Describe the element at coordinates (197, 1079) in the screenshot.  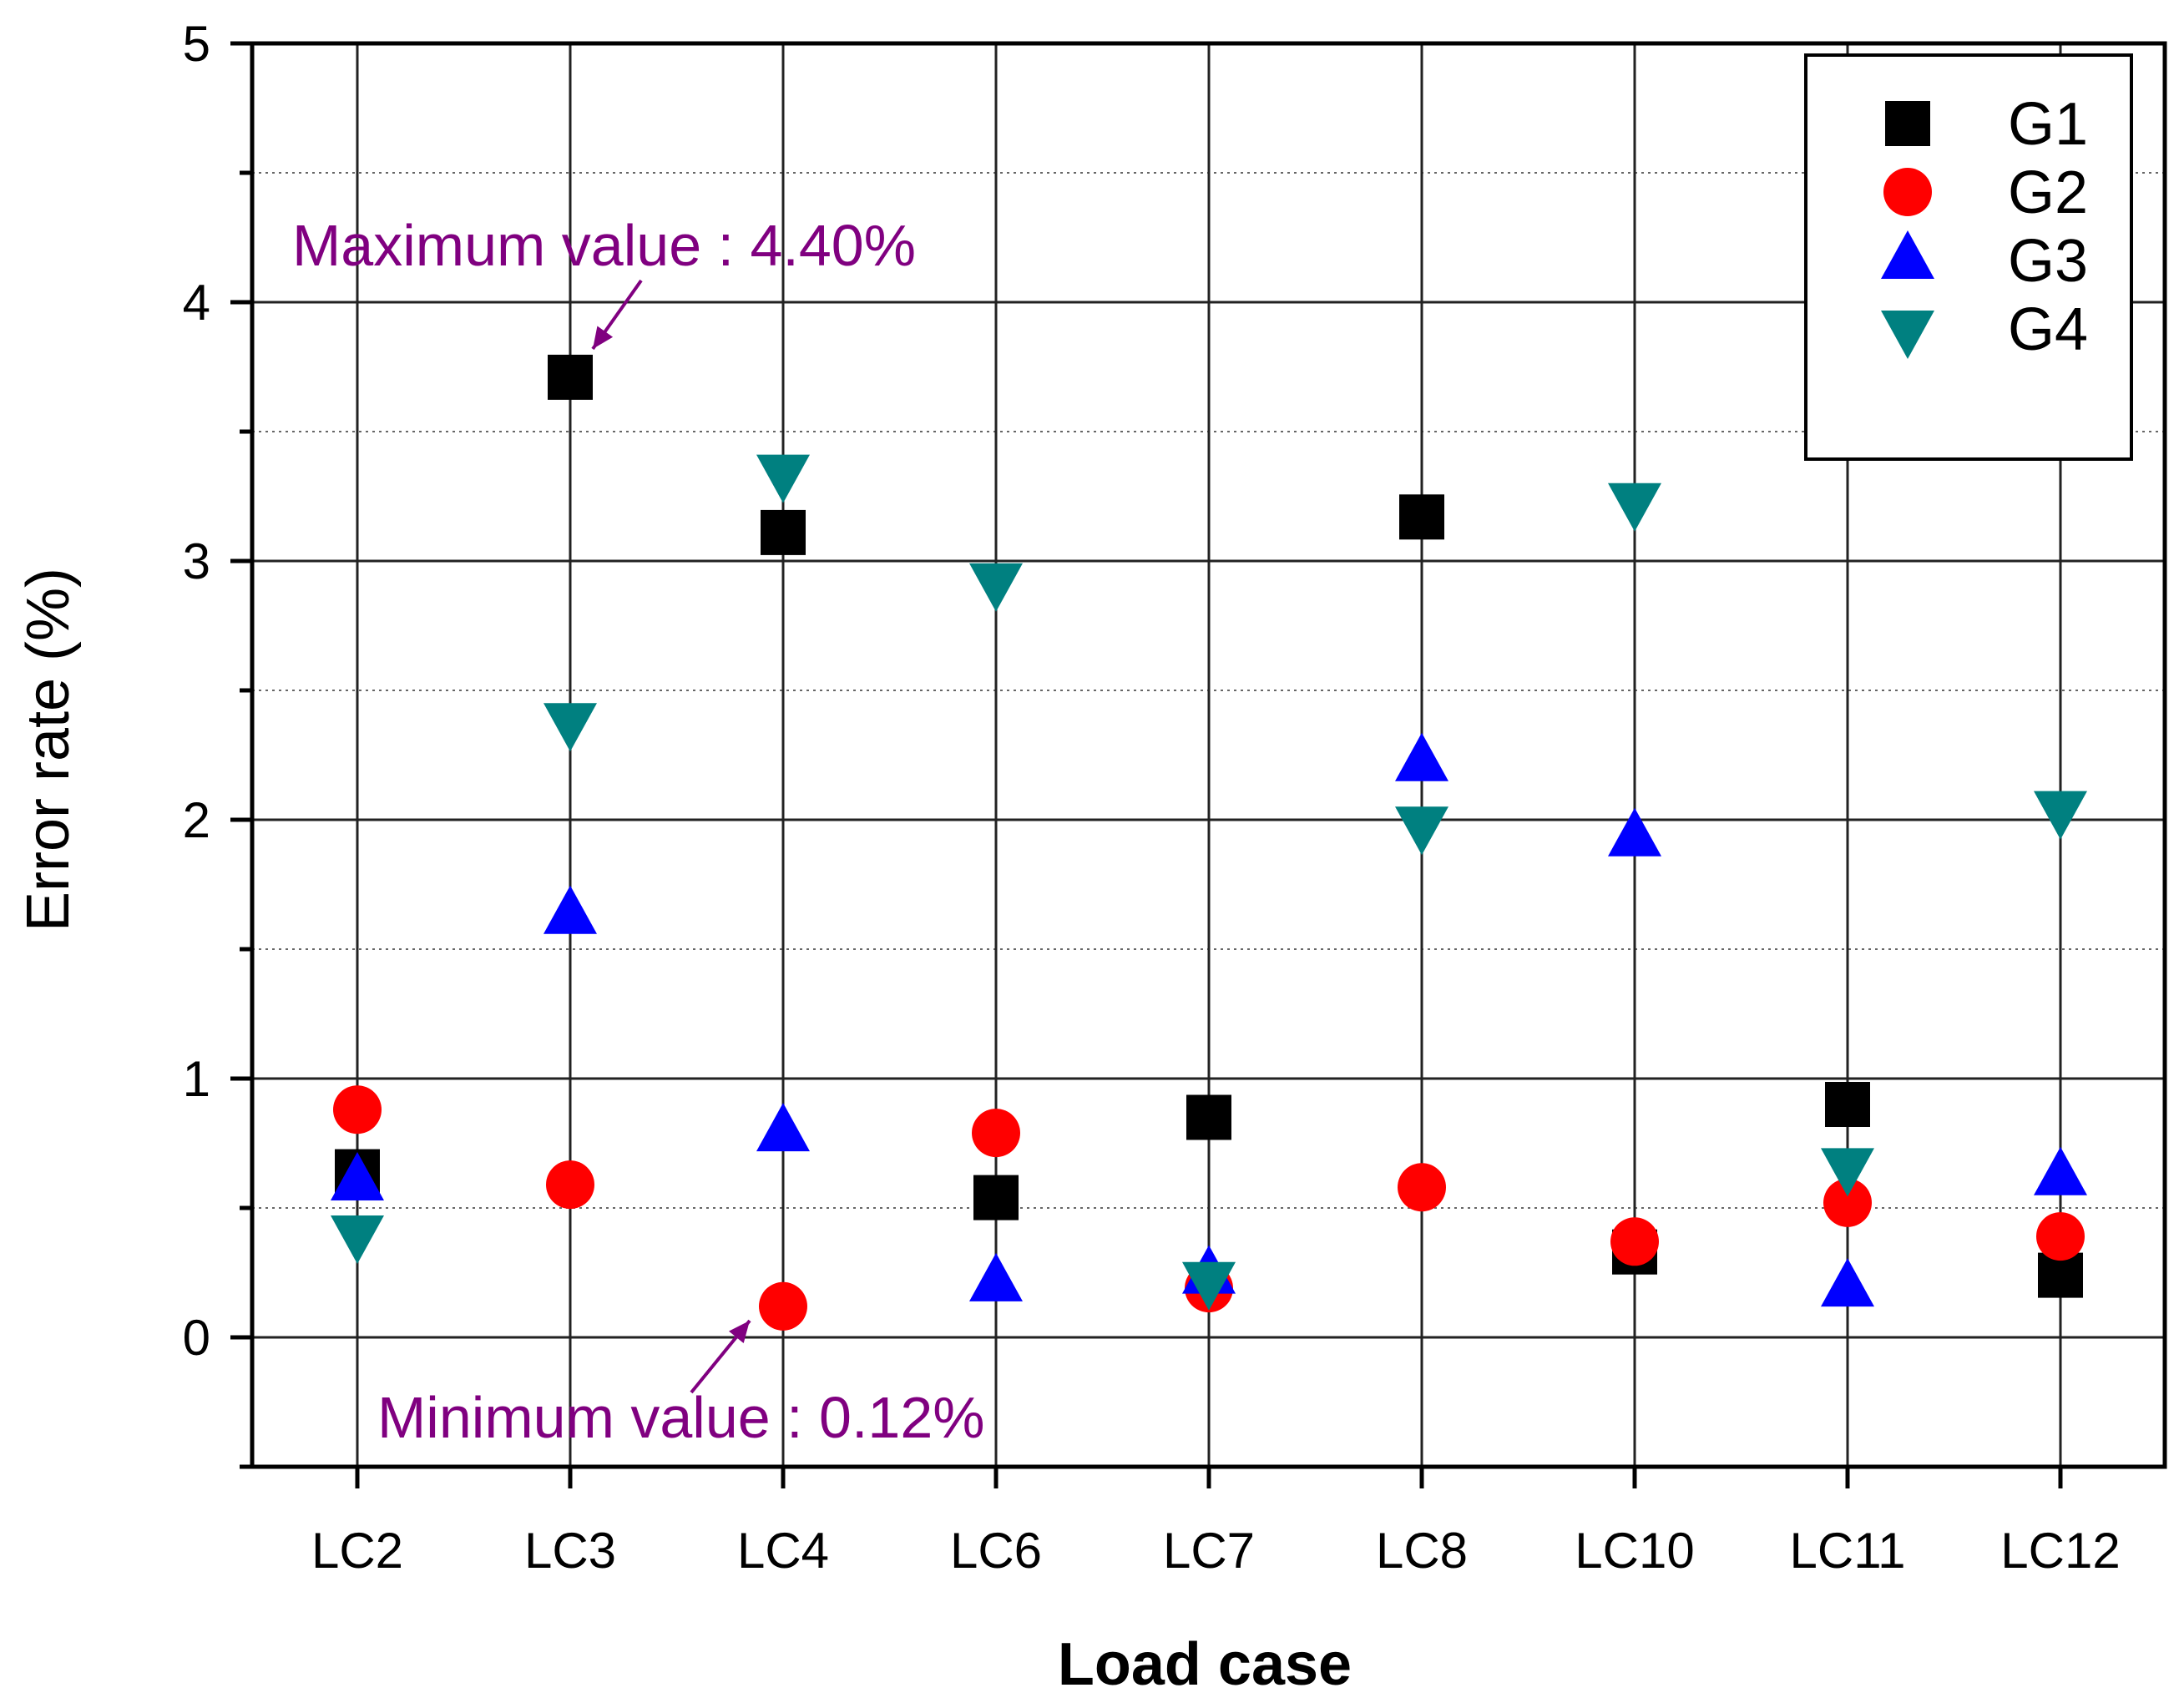
I see `y-tick-label: 1` at that location.